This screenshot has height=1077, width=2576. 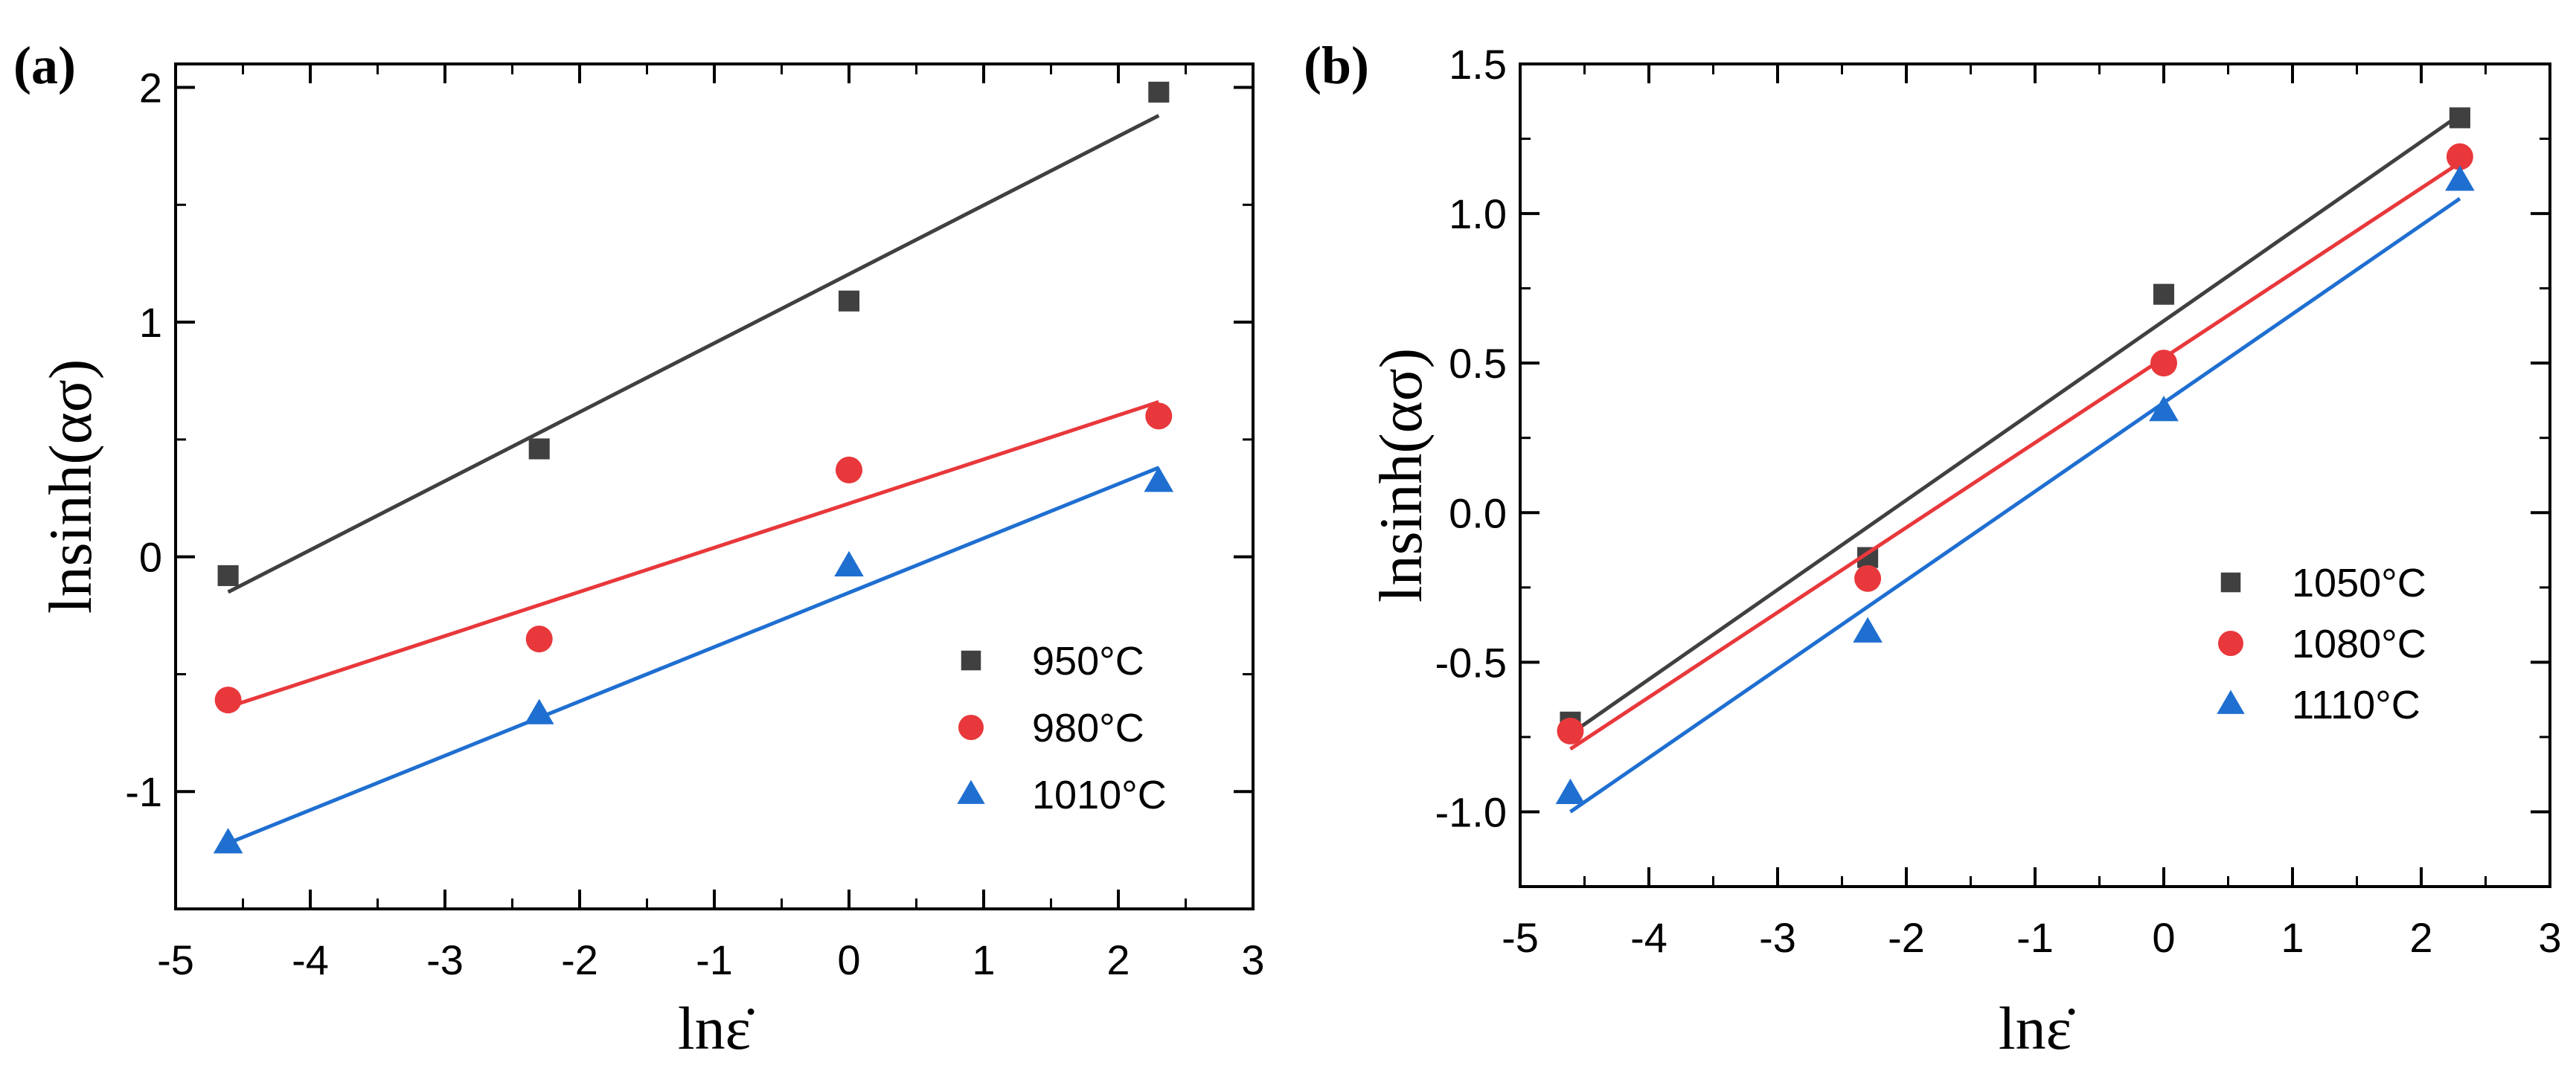 I want to click on legend-entry: 1080°C, so click(x=2359, y=644).